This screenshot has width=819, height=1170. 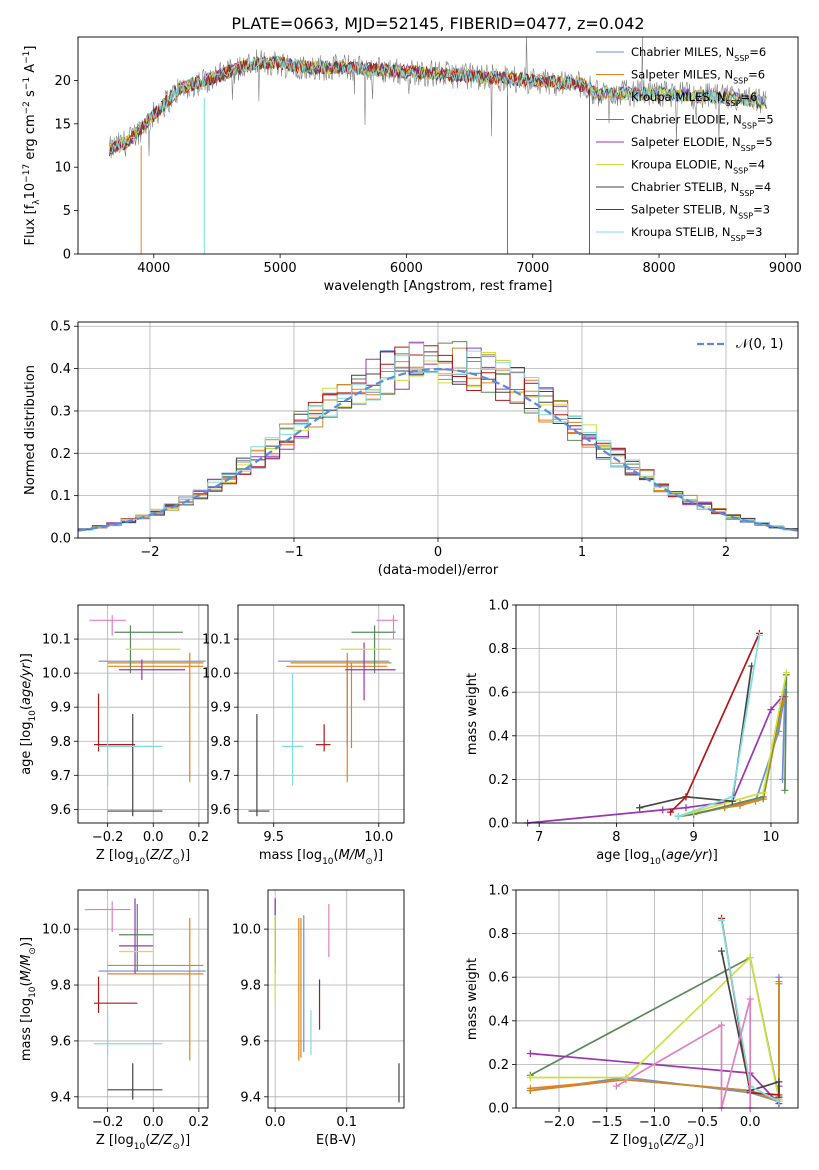 I want to click on residual-histogram-ytick-label: 0.1, so click(x=60, y=496).